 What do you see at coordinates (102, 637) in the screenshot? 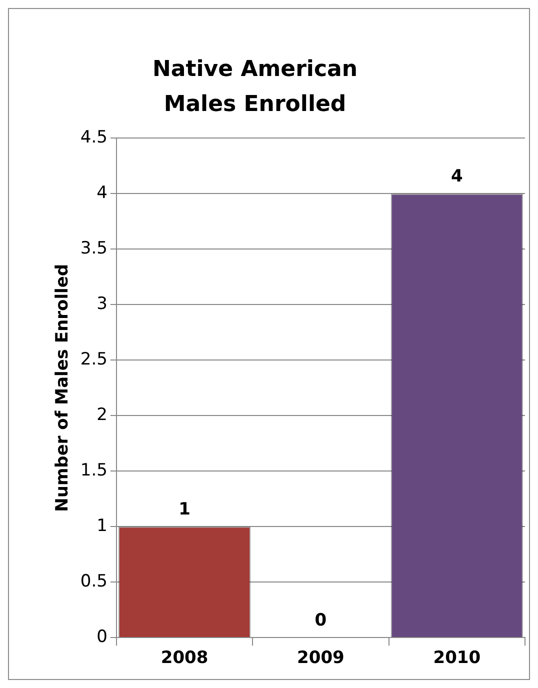
I see `y-tick-label: 0` at bounding box center [102, 637].